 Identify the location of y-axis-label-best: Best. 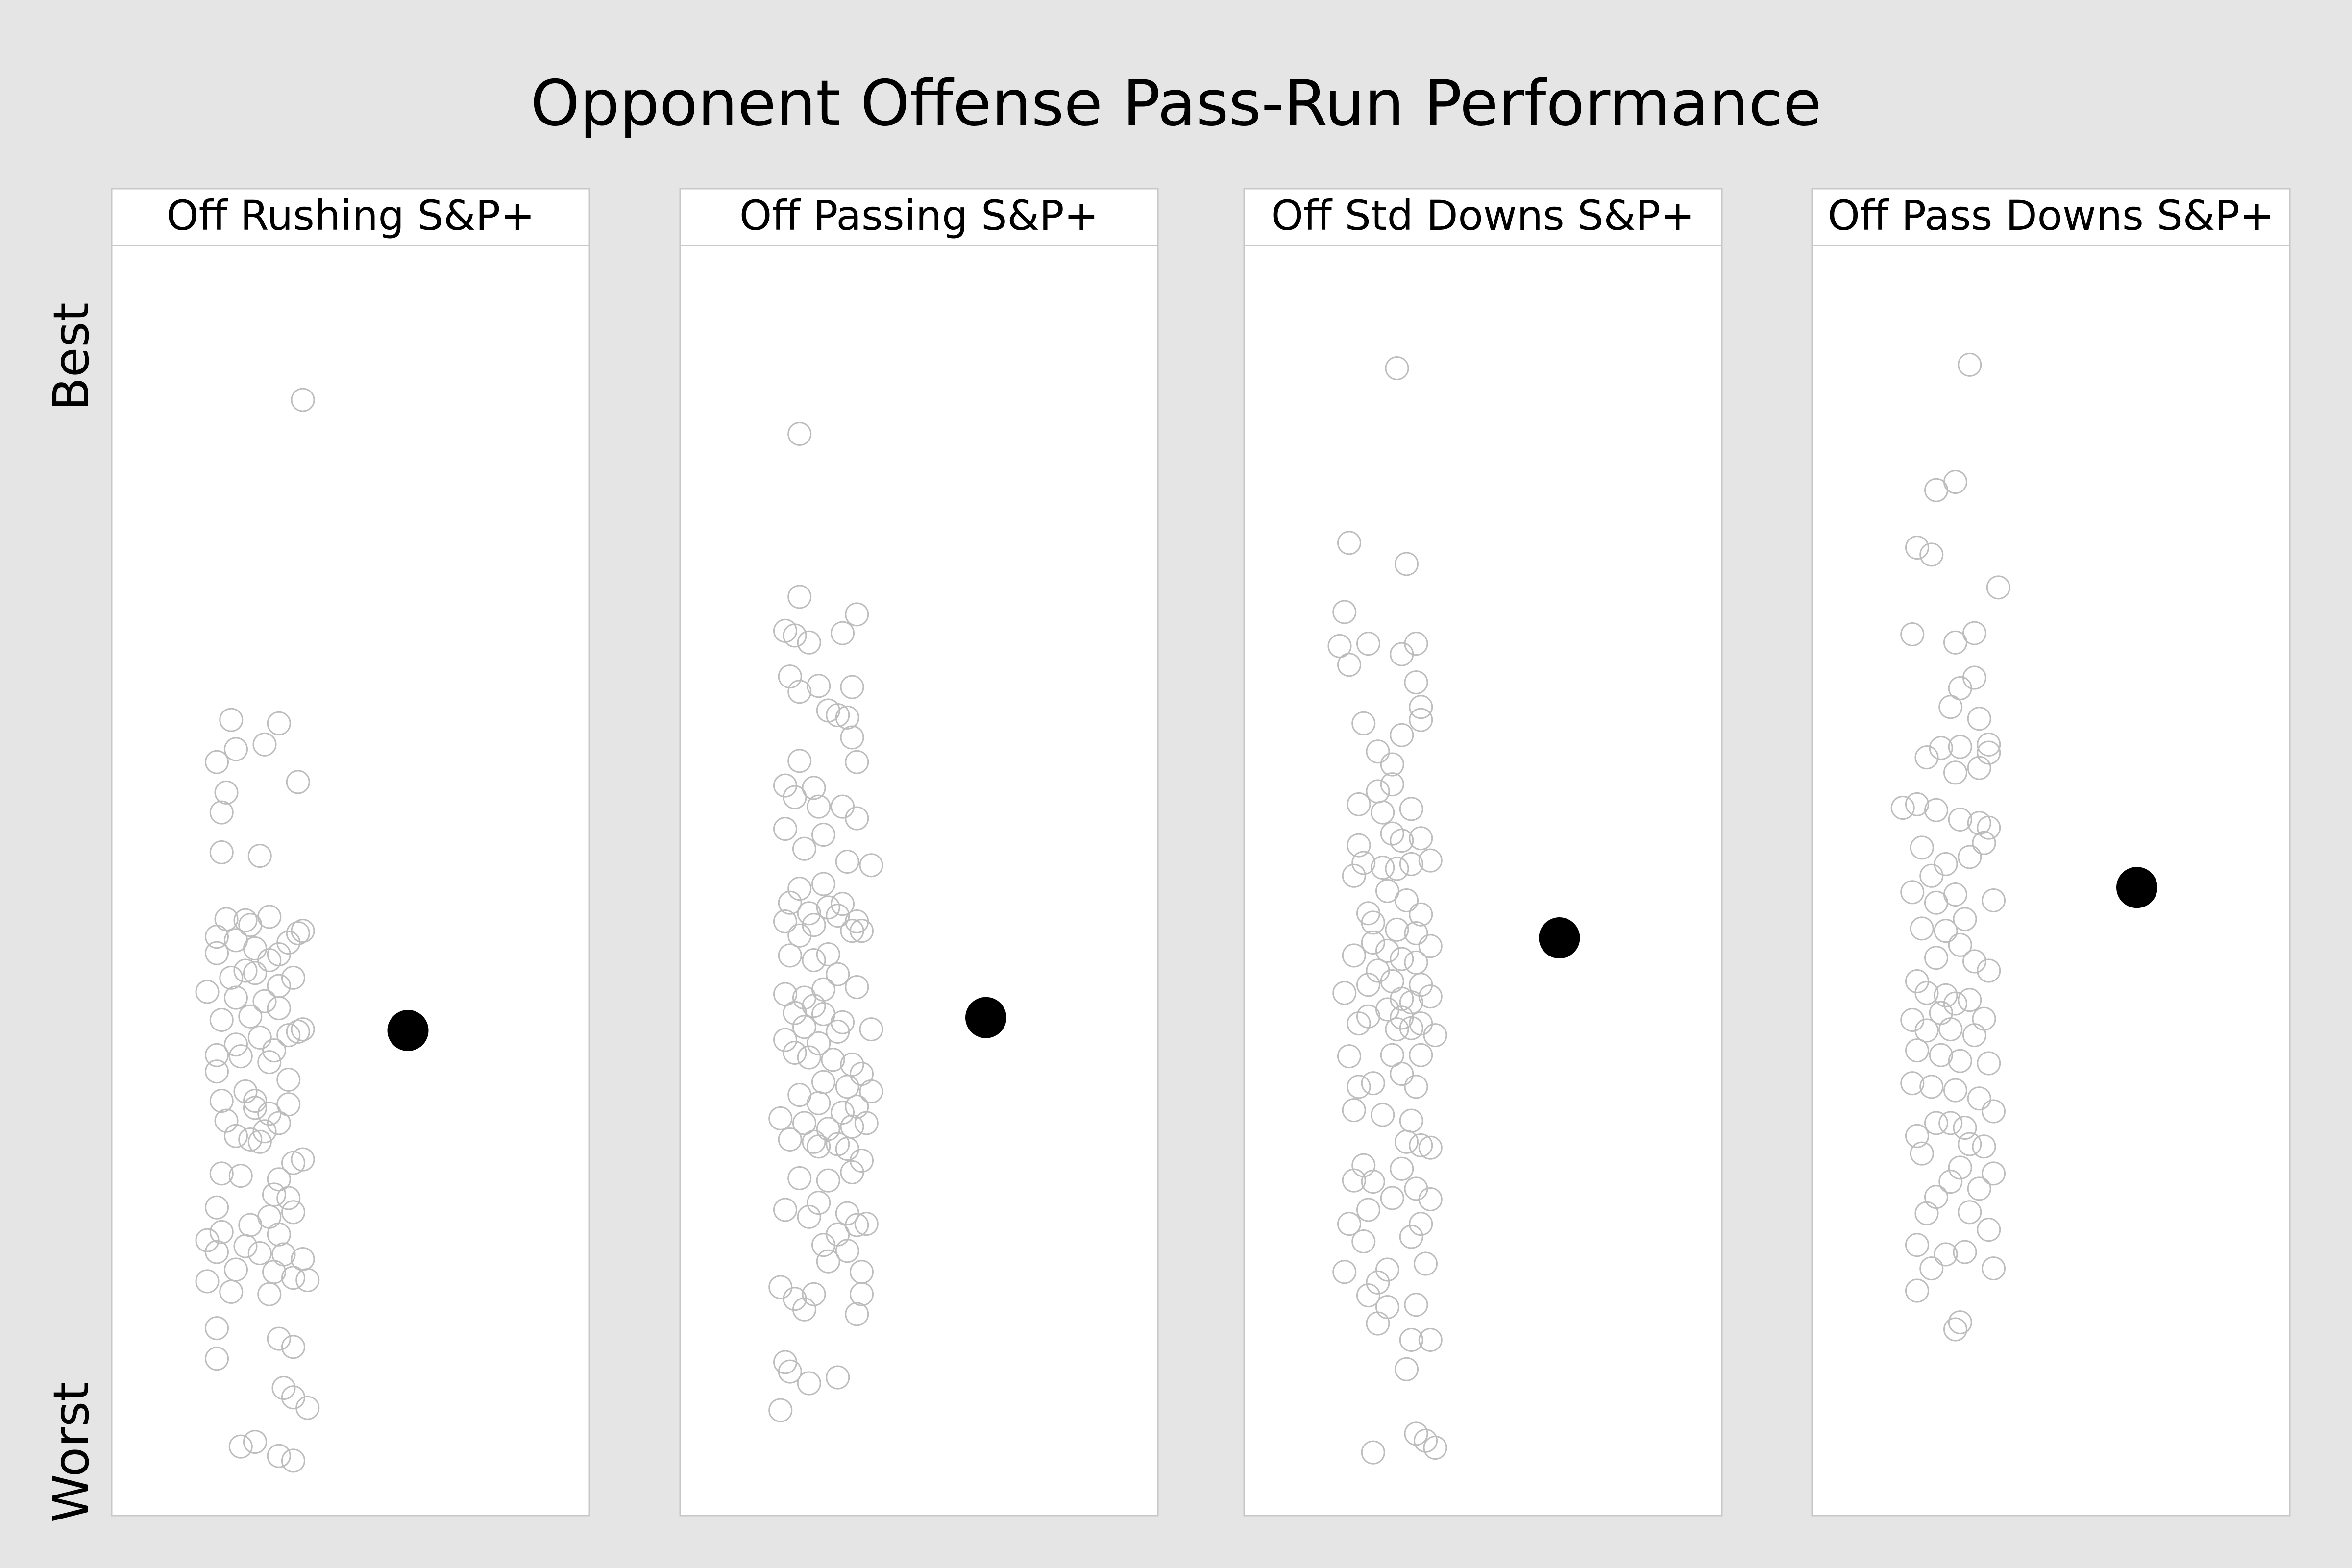
(71, 356).